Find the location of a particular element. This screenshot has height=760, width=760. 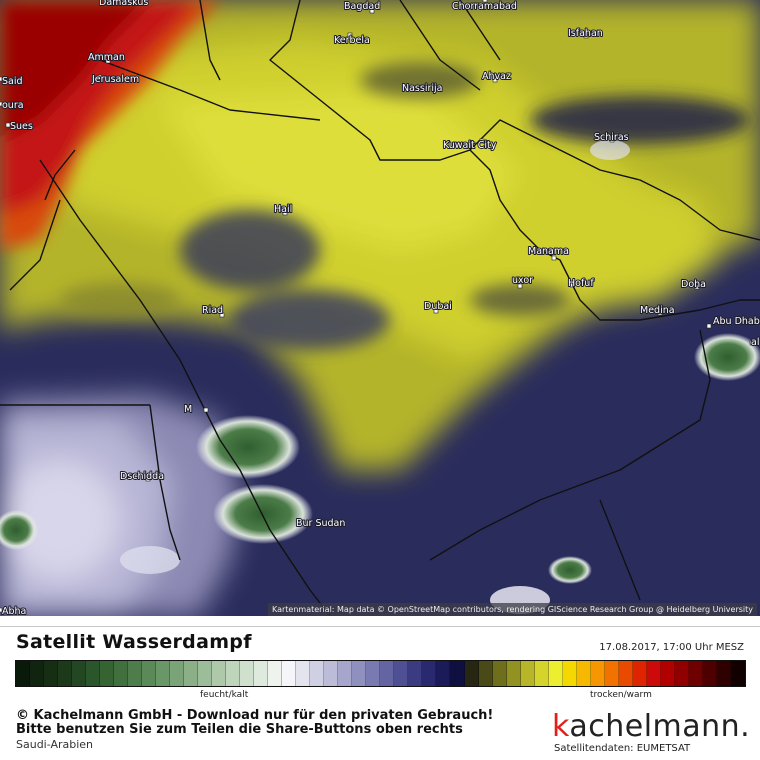

city-label: Bagdad is located at coordinates (362, 6).